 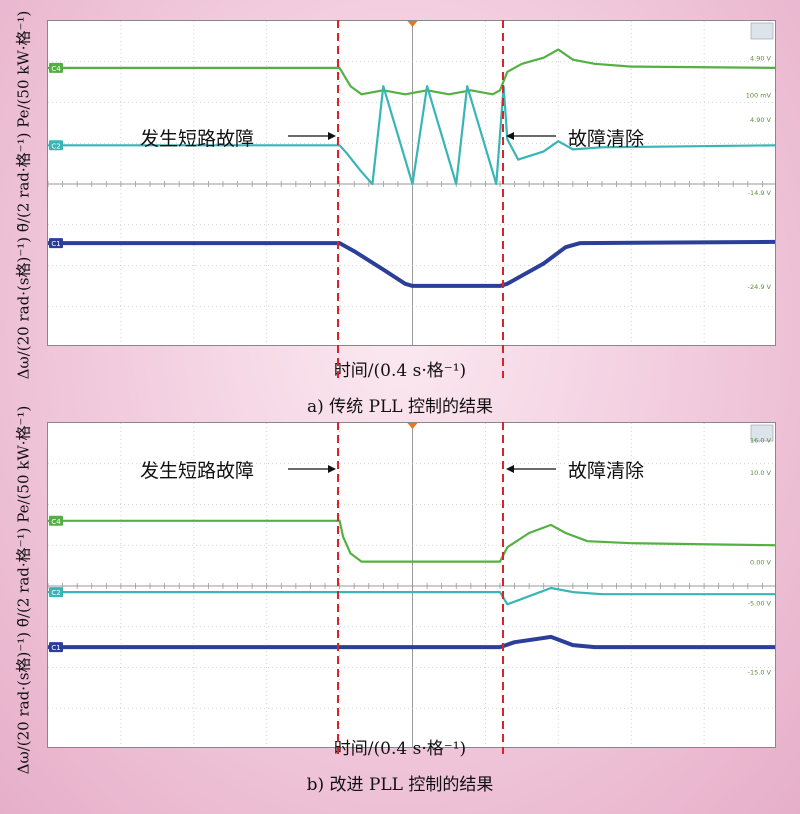 I want to click on right-scale-label-4: -15.0 V, so click(x=760, y=673).